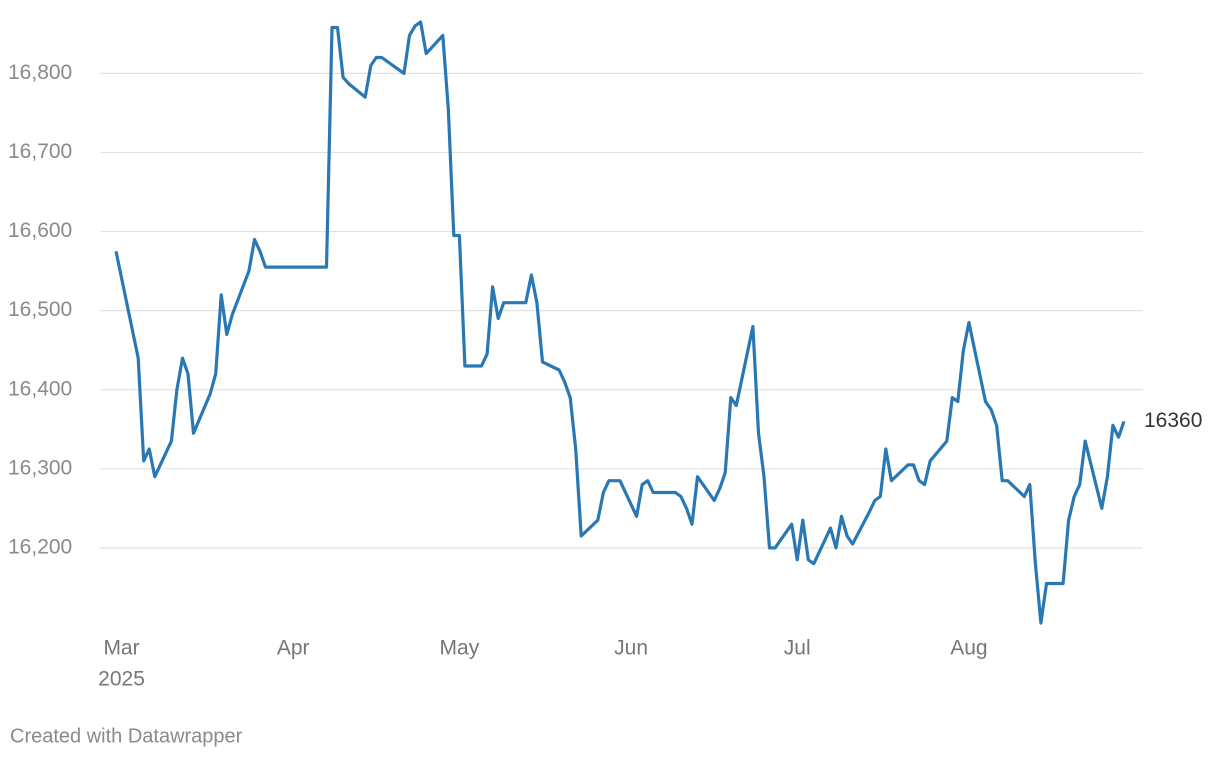 This screenshot has width=1220, height=760. I want to click on y-tick-label: 16,200, so click(40, 546).